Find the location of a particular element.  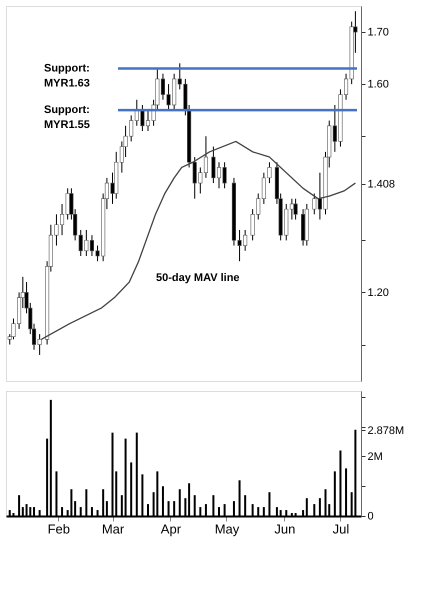

y-tick-label: 1.60 is located at coordinates (378, 84).